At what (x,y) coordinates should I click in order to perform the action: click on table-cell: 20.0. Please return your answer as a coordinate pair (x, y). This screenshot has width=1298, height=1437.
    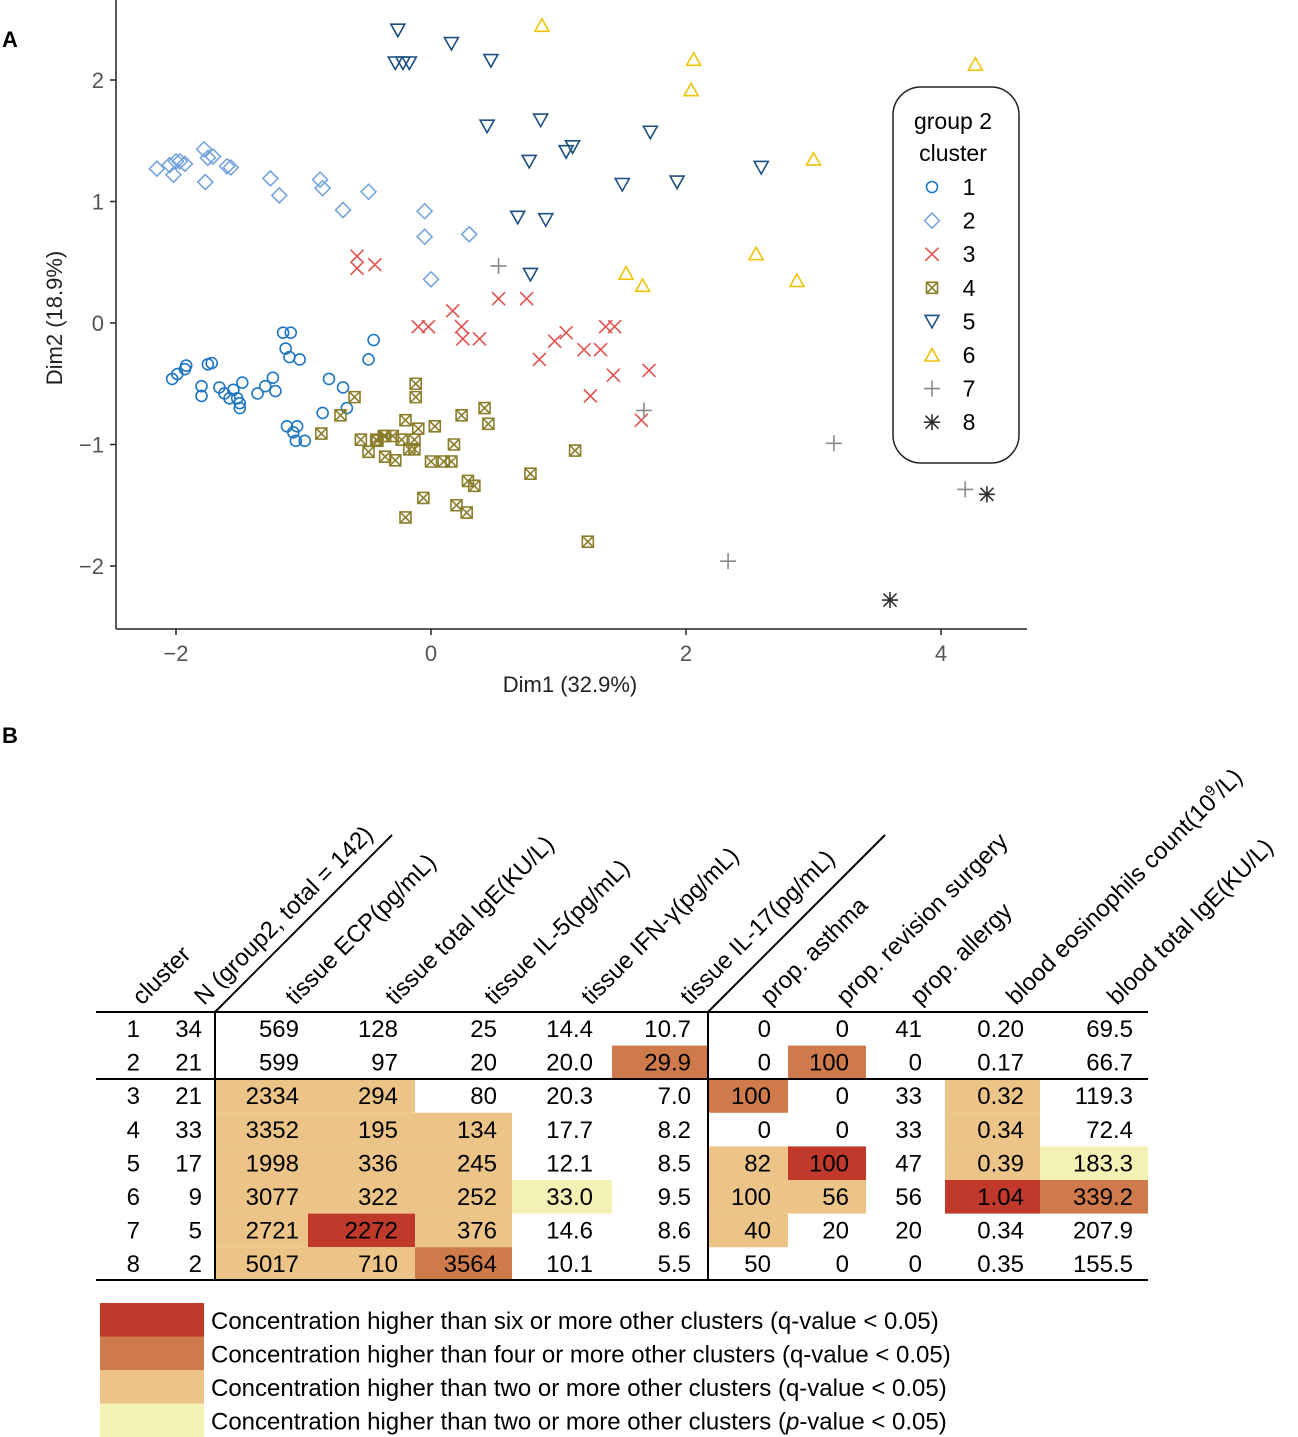
    Looking at the image, I should click on (569, 1063).